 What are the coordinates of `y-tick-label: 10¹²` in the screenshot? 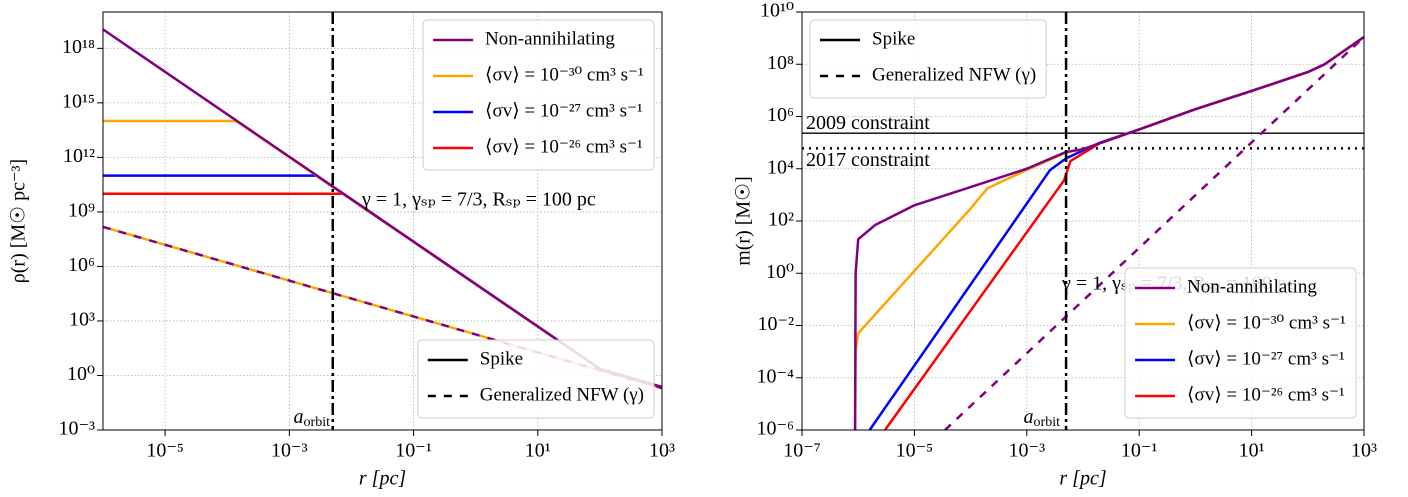 It's located at (79, 156).